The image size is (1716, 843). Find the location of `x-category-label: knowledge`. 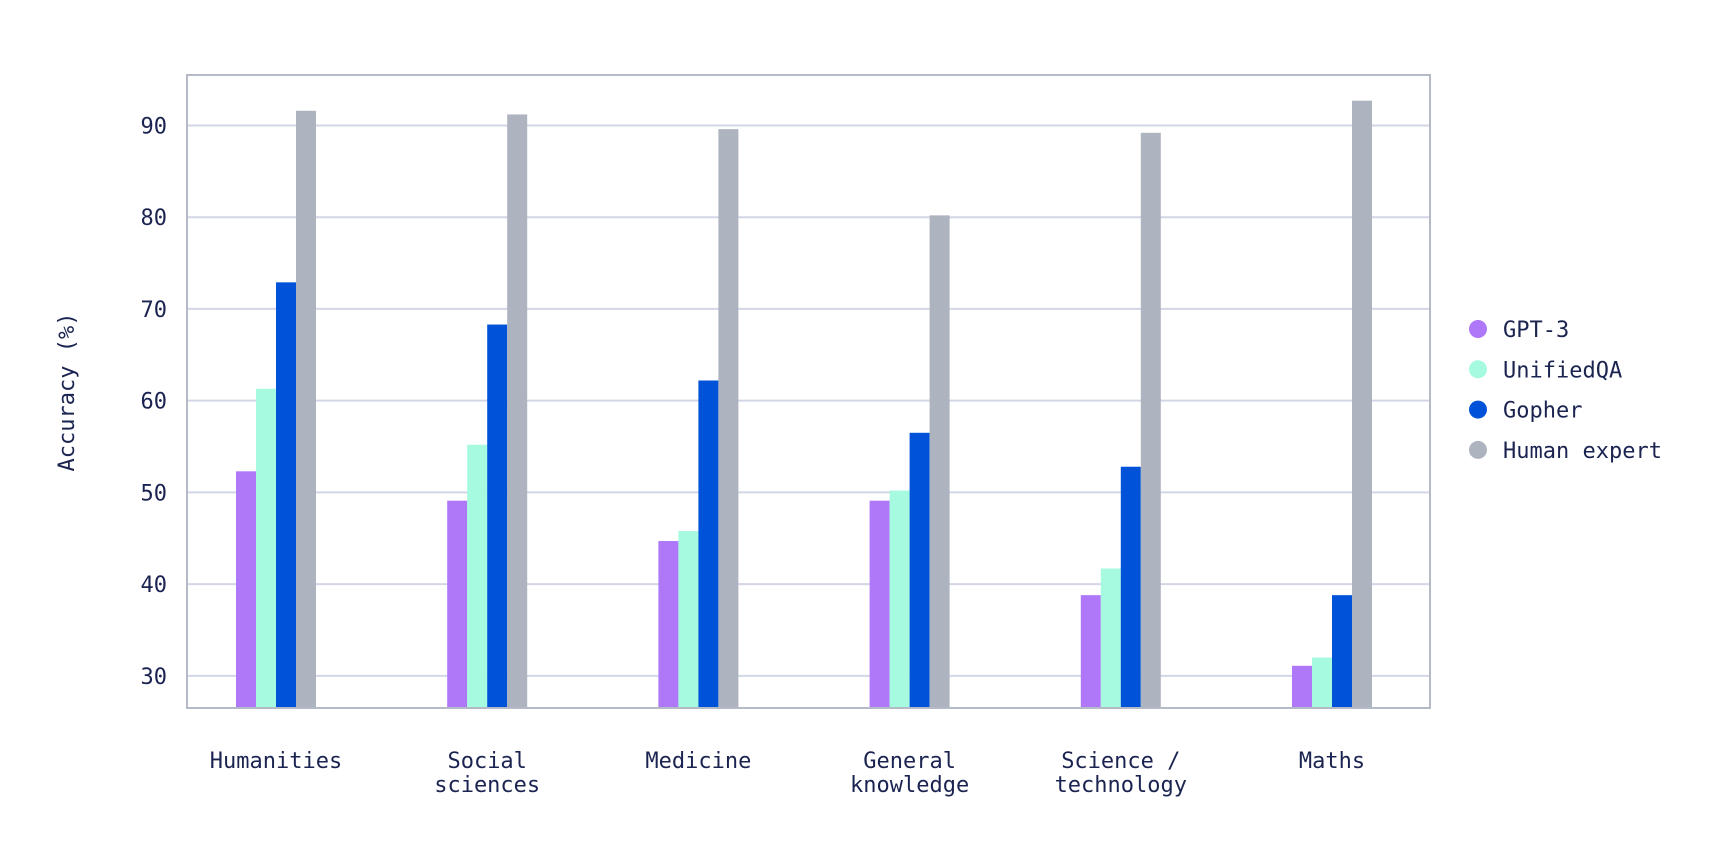

x-category-label: knowledge is located at coordinates (909, 785).